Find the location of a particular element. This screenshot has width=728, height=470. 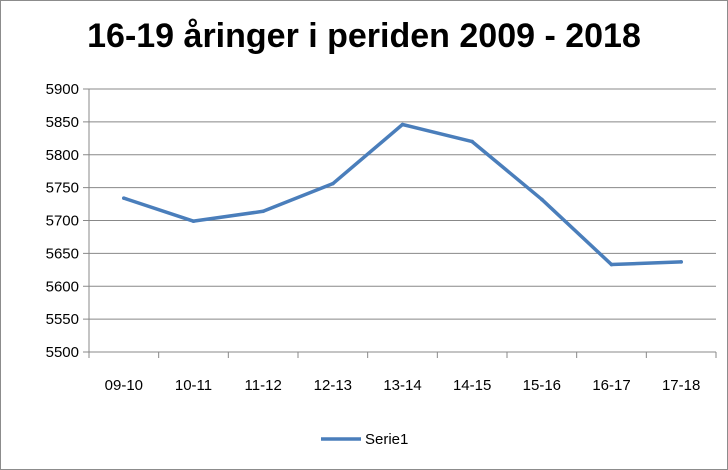

legend: Serie1 is located at coordinates (364, 439).